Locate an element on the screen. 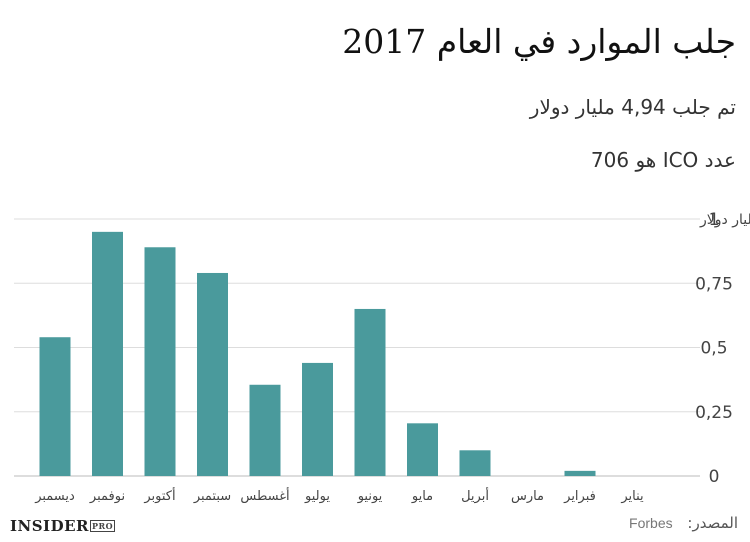 The height and width of the screenshot is (542, 750). y-tick-label: 1 is located at coordinates (714, 220).